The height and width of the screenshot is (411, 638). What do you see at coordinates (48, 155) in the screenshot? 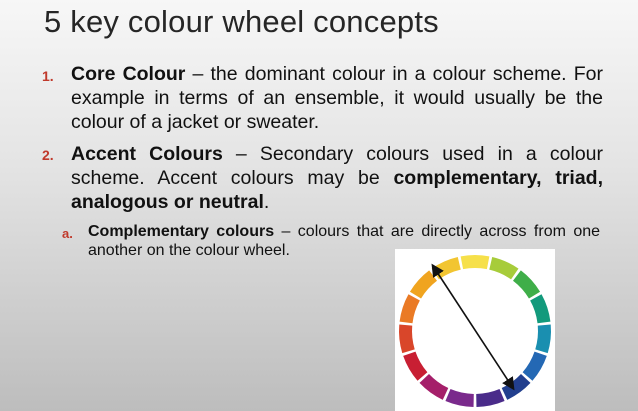
I see `item-number-2: 2.` at bounding box center [48, 155].